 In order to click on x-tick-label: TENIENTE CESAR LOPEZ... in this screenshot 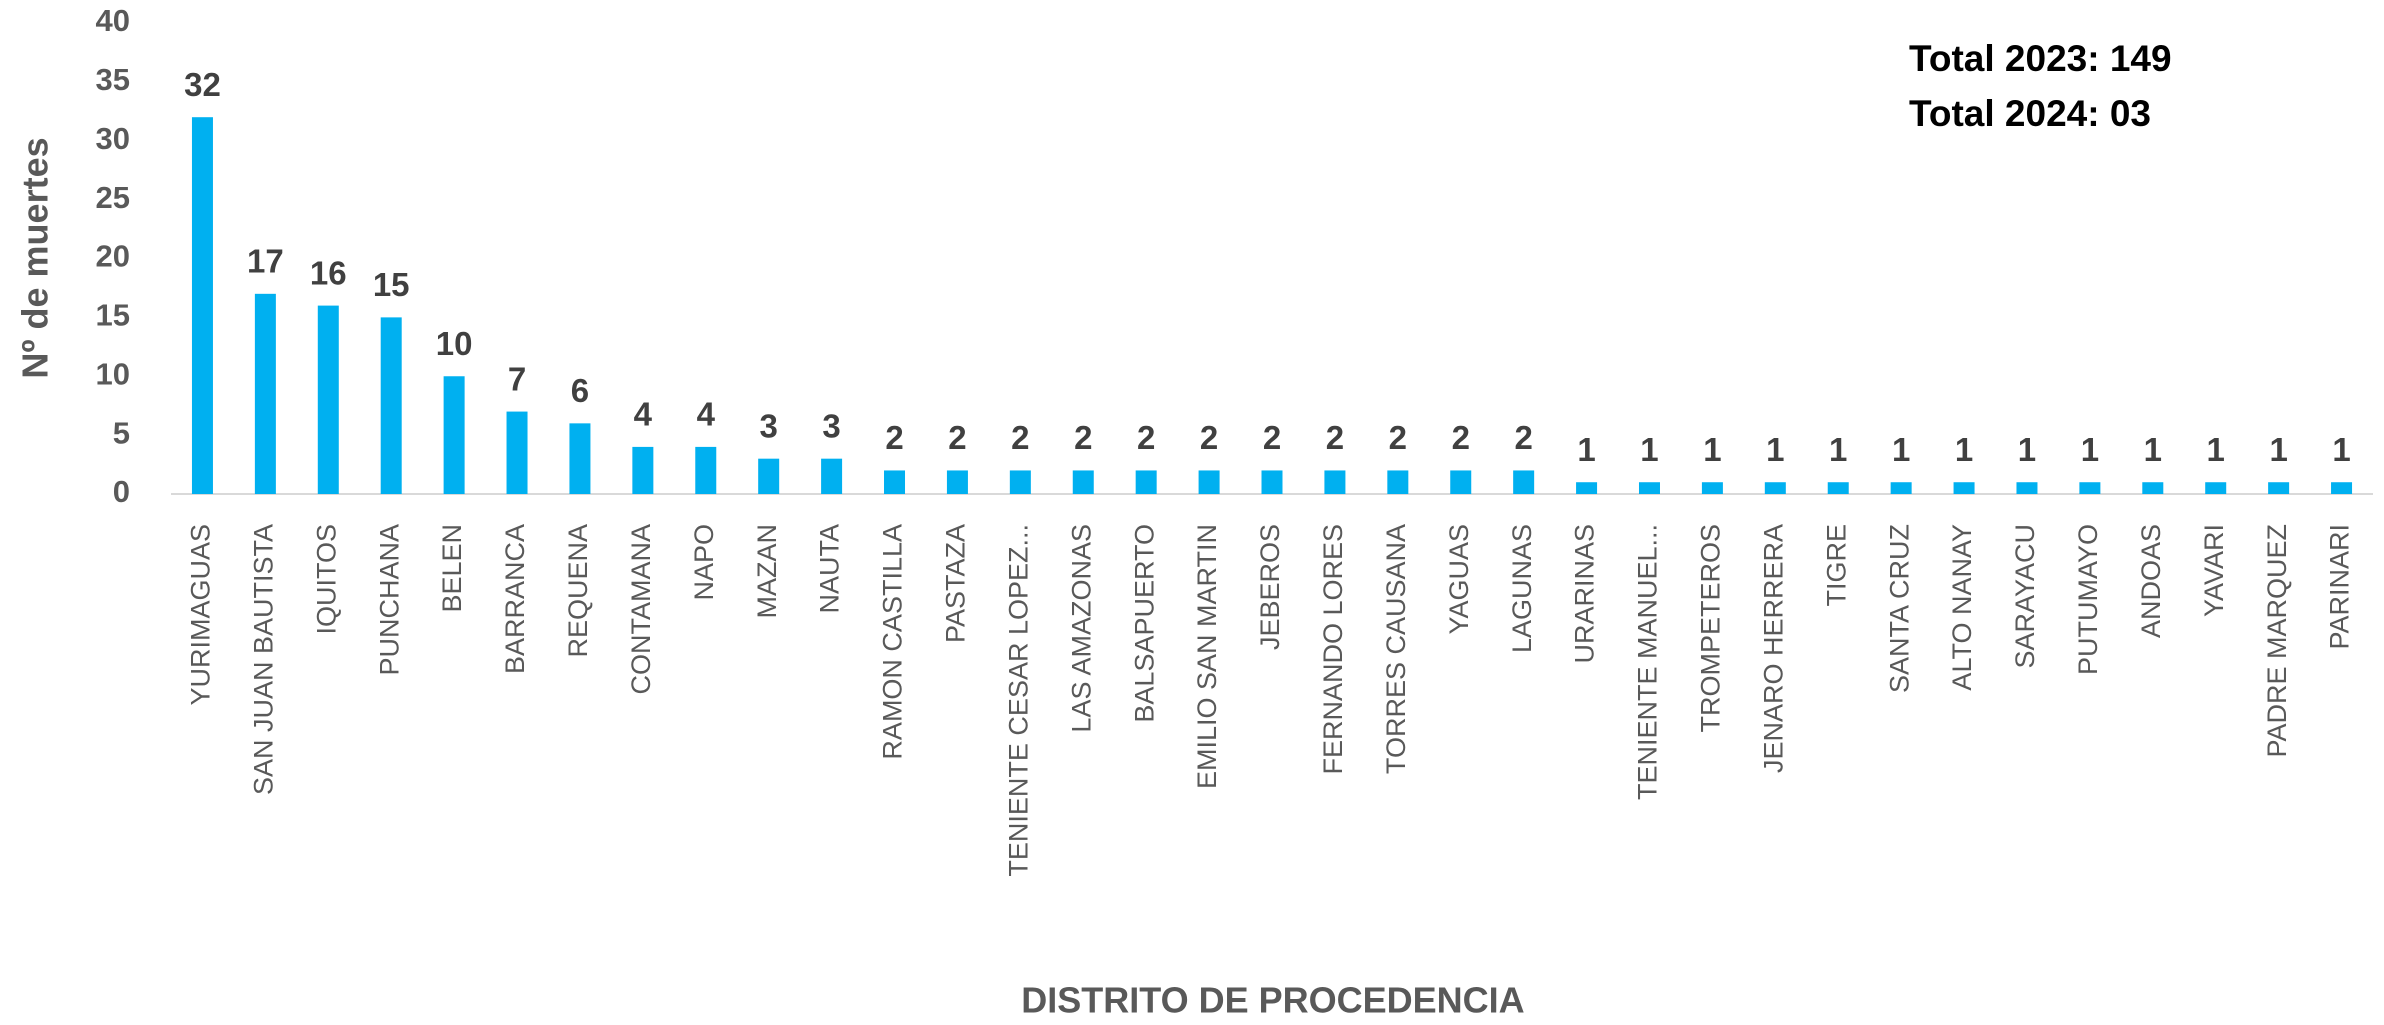, I will do `click(1018, 700)`.